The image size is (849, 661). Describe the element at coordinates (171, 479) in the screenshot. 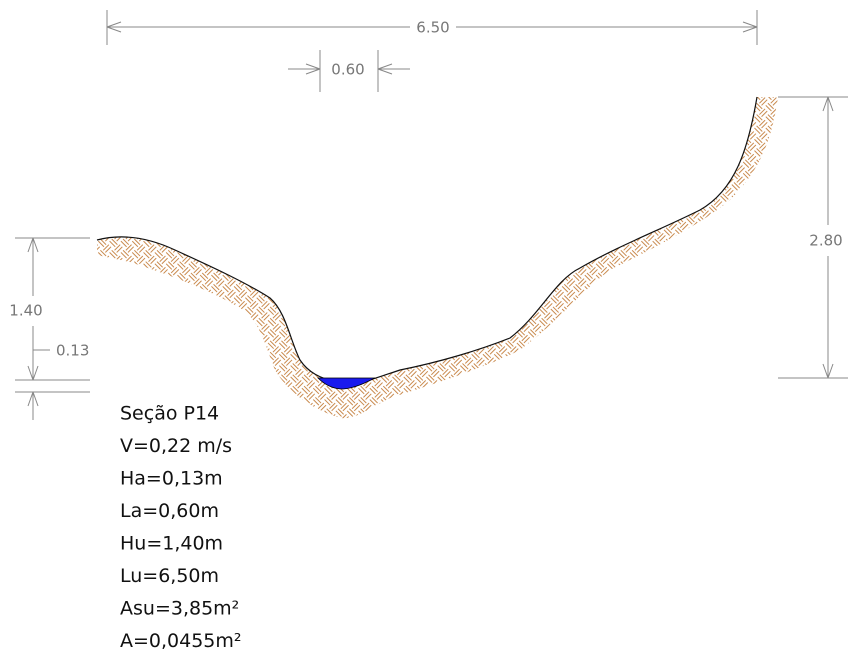

I see `note-line: Ha=0,13m` at that location.